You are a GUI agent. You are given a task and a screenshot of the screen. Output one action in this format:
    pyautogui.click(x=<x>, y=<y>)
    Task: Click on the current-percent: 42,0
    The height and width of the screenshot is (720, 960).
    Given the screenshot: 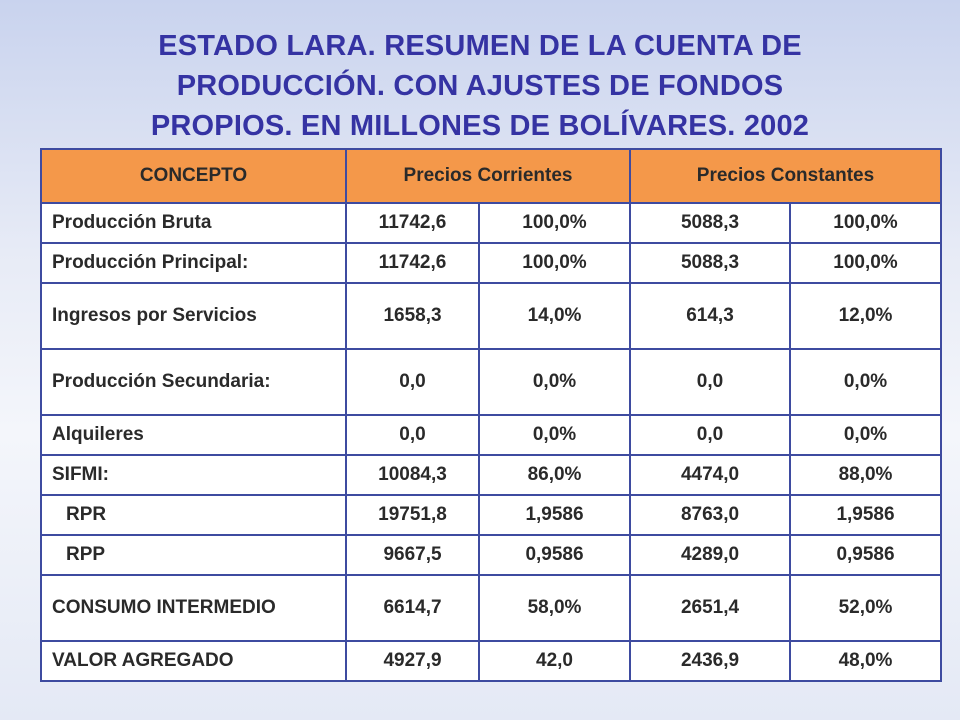 What is the action you would take?
    pyautogui.click(x=554, y=661)
    